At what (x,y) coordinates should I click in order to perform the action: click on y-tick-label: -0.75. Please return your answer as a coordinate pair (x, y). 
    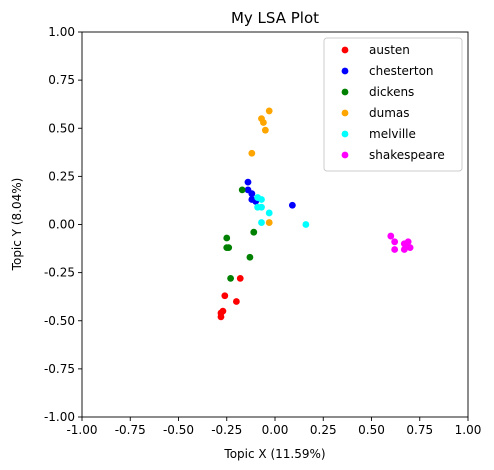
    Looking at the image, I should click on (59, 369).